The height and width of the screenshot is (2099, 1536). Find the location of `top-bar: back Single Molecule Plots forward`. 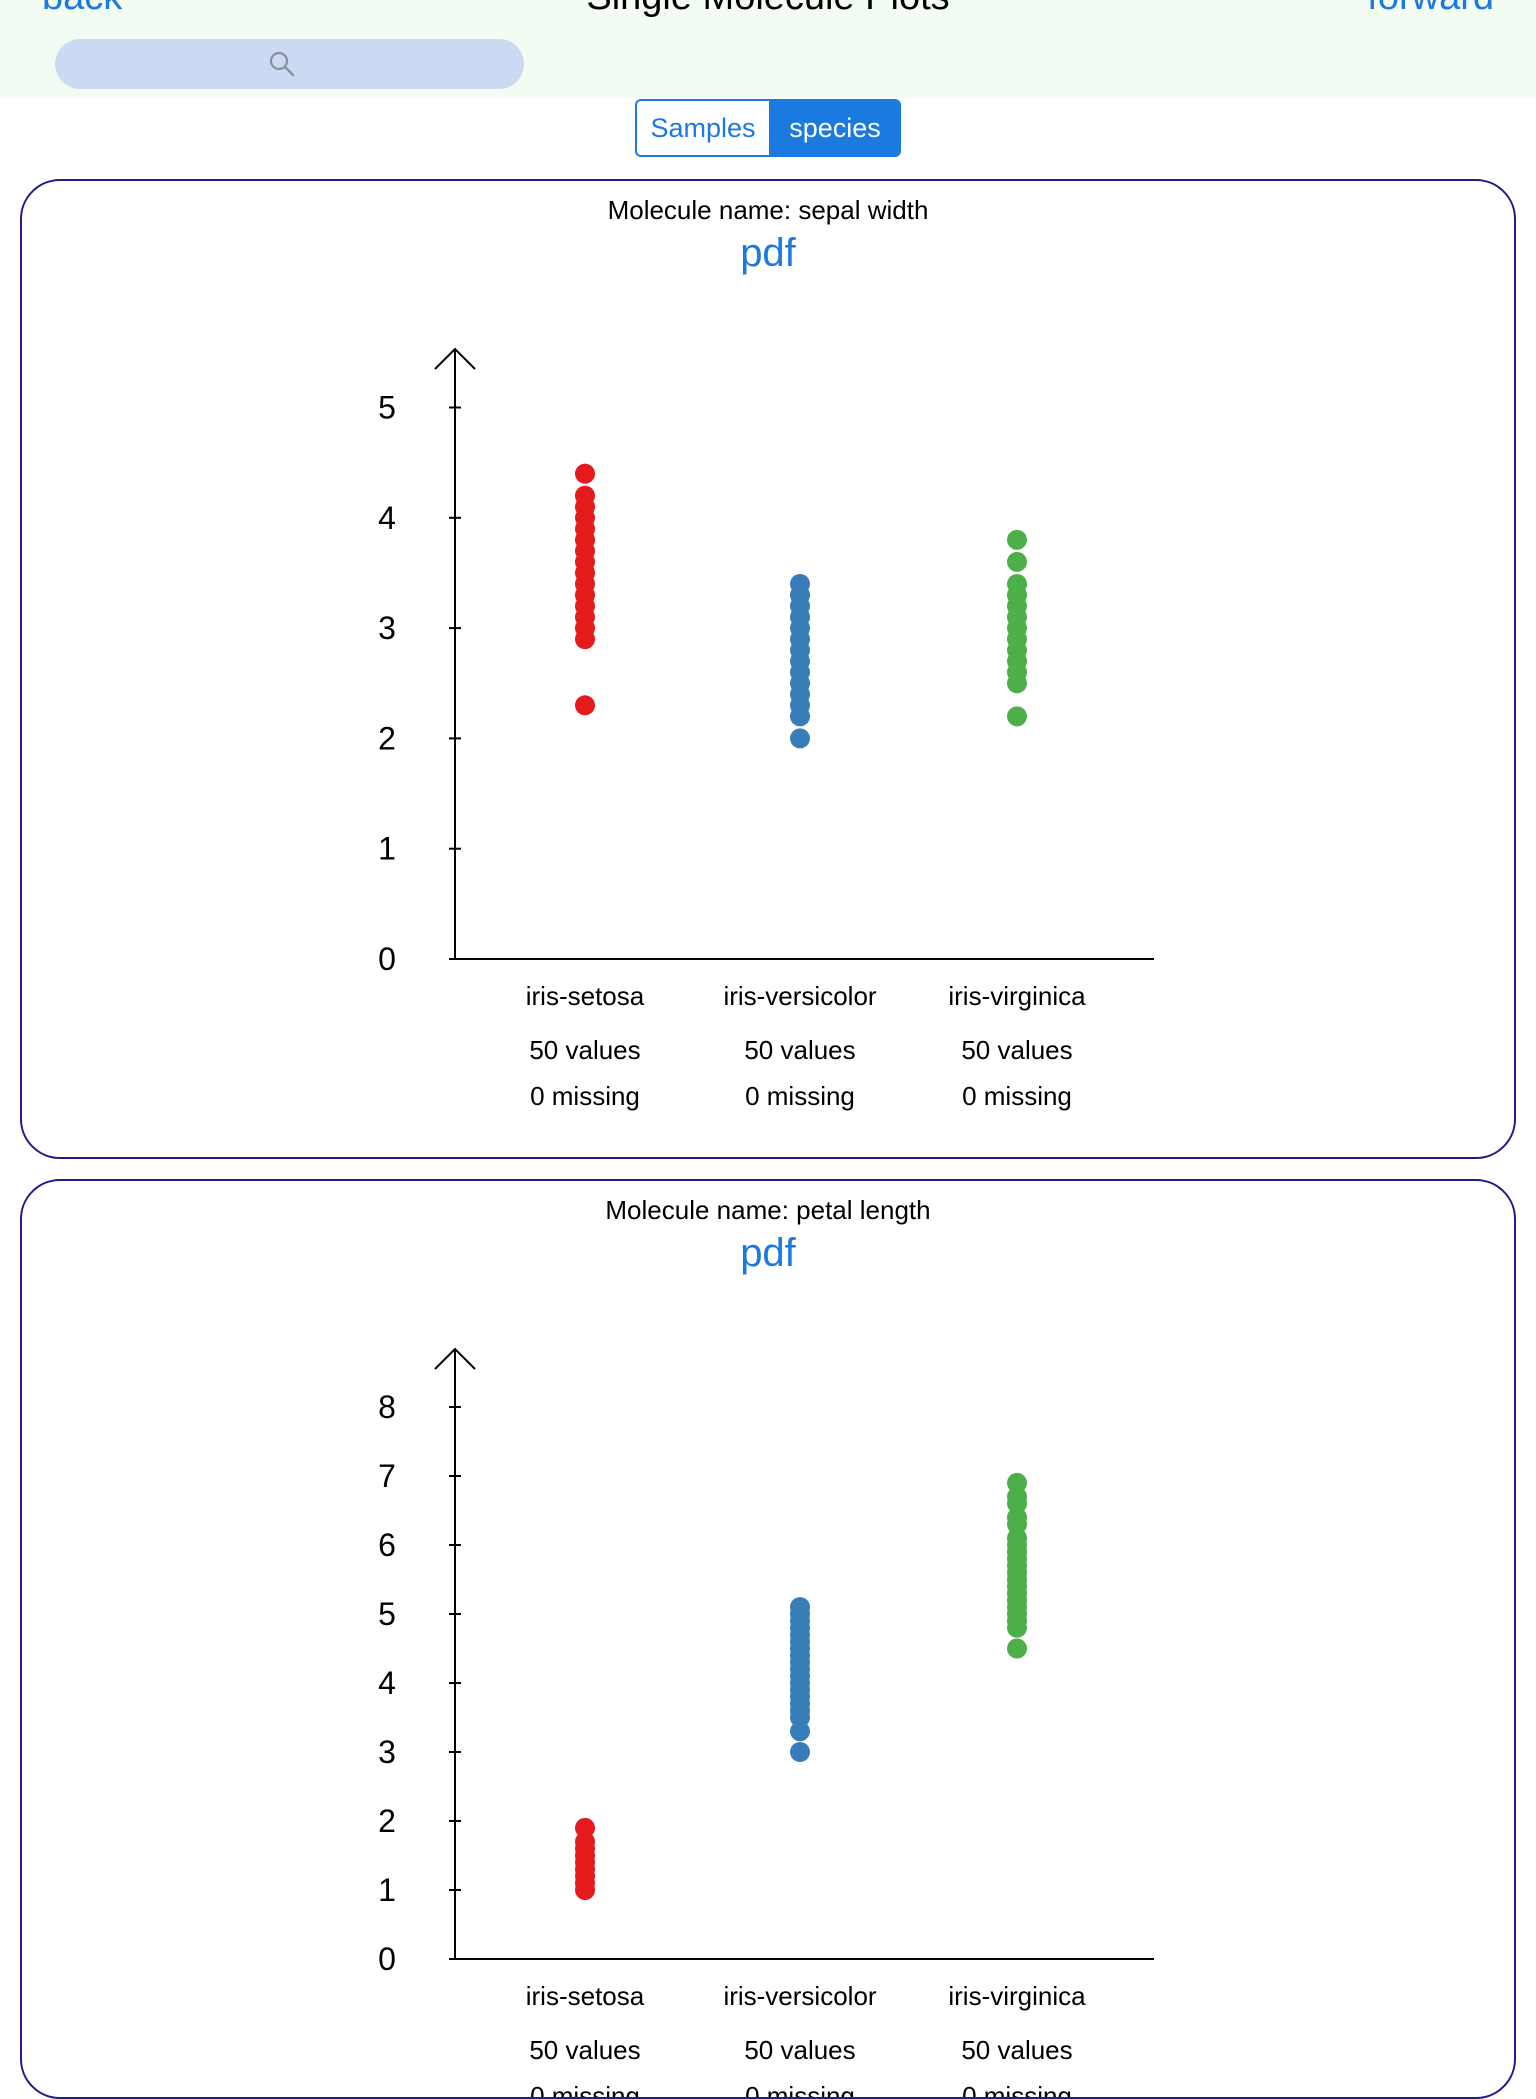

top-bar: back Single Molecule Plots forward is located at coordinates (768, 49).